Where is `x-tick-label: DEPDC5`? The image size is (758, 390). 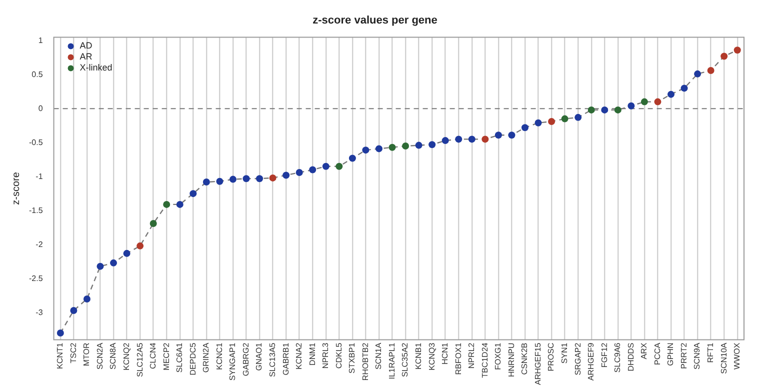 x-tick-label: DEPDC5 is located at coordinates (193, 359).